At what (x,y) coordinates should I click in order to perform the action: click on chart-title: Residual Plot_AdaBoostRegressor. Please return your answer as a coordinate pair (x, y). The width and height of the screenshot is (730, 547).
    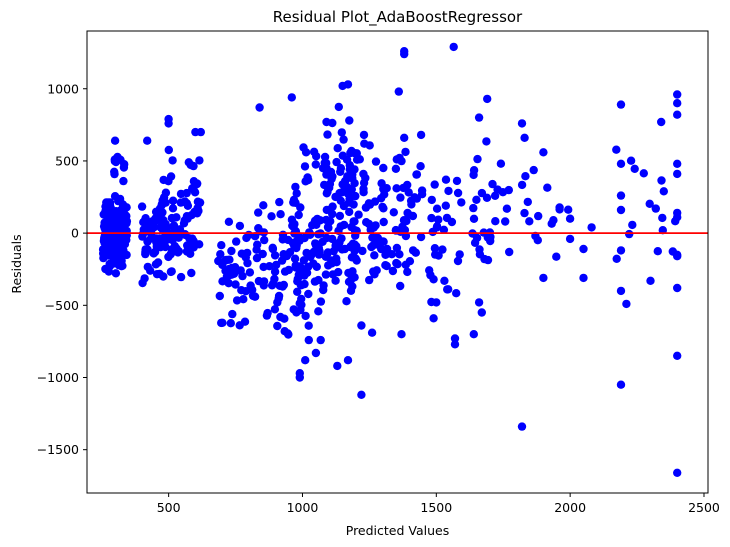
    Looking at the image, I should click on (398, 17).